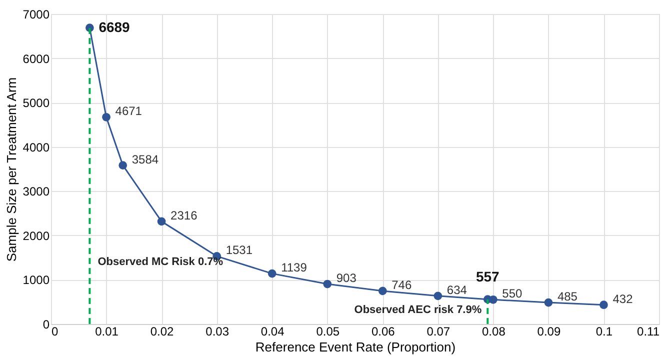  What do you see at coordinates (55, 331) in the screenshot?
I see `x-tick-label: 0` at bounding box center [55, 331].